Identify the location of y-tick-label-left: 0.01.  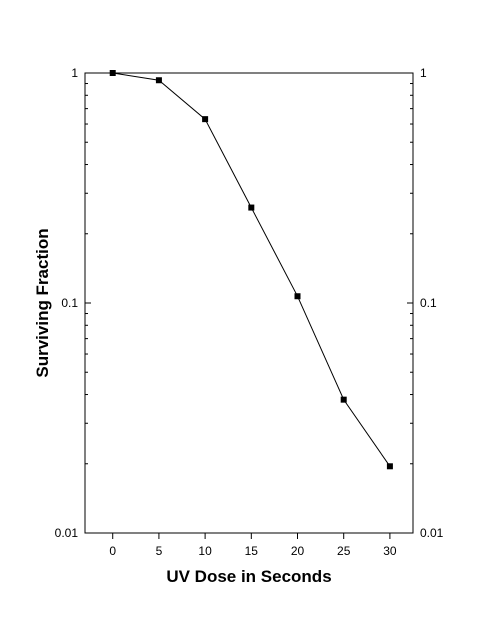
(67, 533).